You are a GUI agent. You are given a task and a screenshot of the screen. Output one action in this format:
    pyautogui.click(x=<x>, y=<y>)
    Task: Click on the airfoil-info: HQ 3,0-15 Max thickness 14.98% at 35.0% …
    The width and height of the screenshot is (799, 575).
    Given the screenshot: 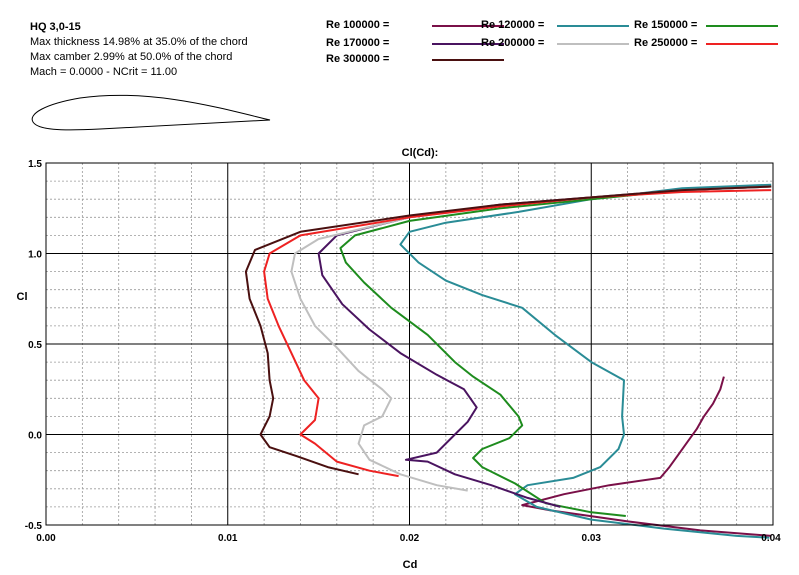 What is the action you would take?
    pyautogui.click(x=139, y=50)
    